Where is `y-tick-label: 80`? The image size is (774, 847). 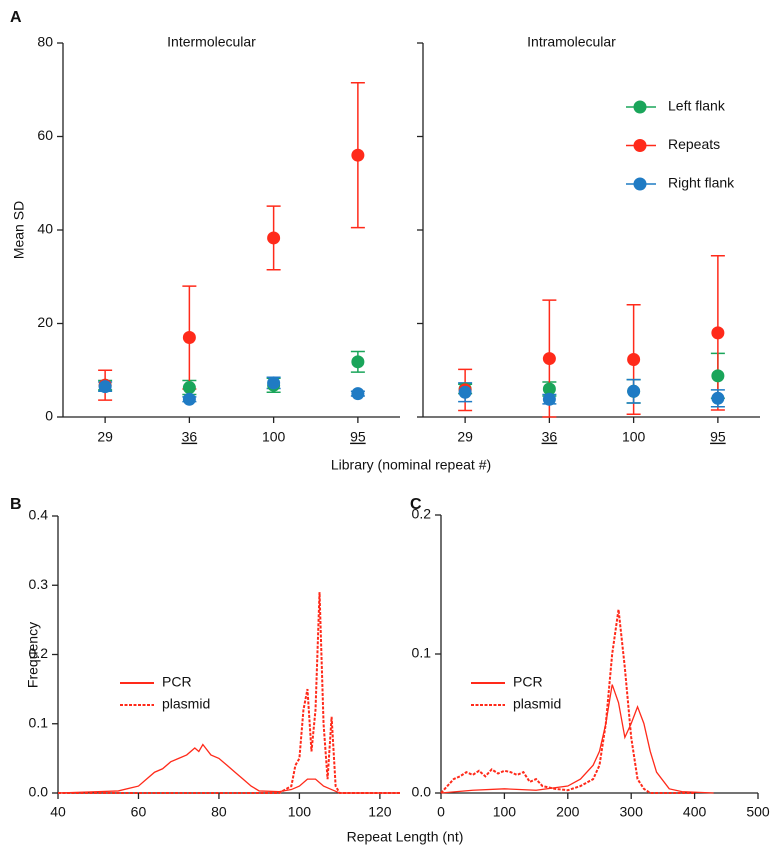
y-tick-label: 80 is located at coordinates (45, 42).